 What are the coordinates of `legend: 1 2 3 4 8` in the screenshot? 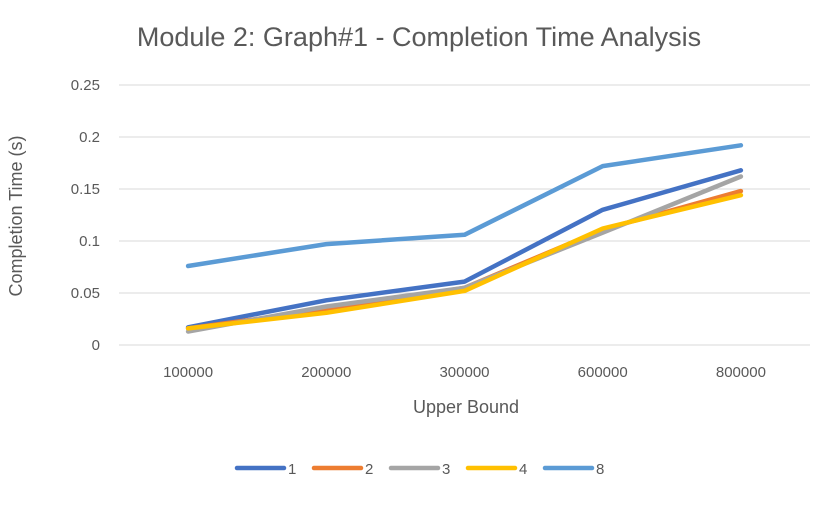 It's located at (419, 469).